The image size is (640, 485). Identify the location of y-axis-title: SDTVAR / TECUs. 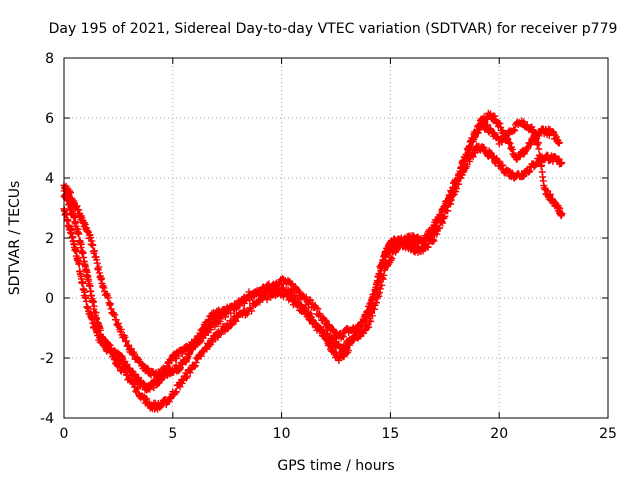
(15, 238).